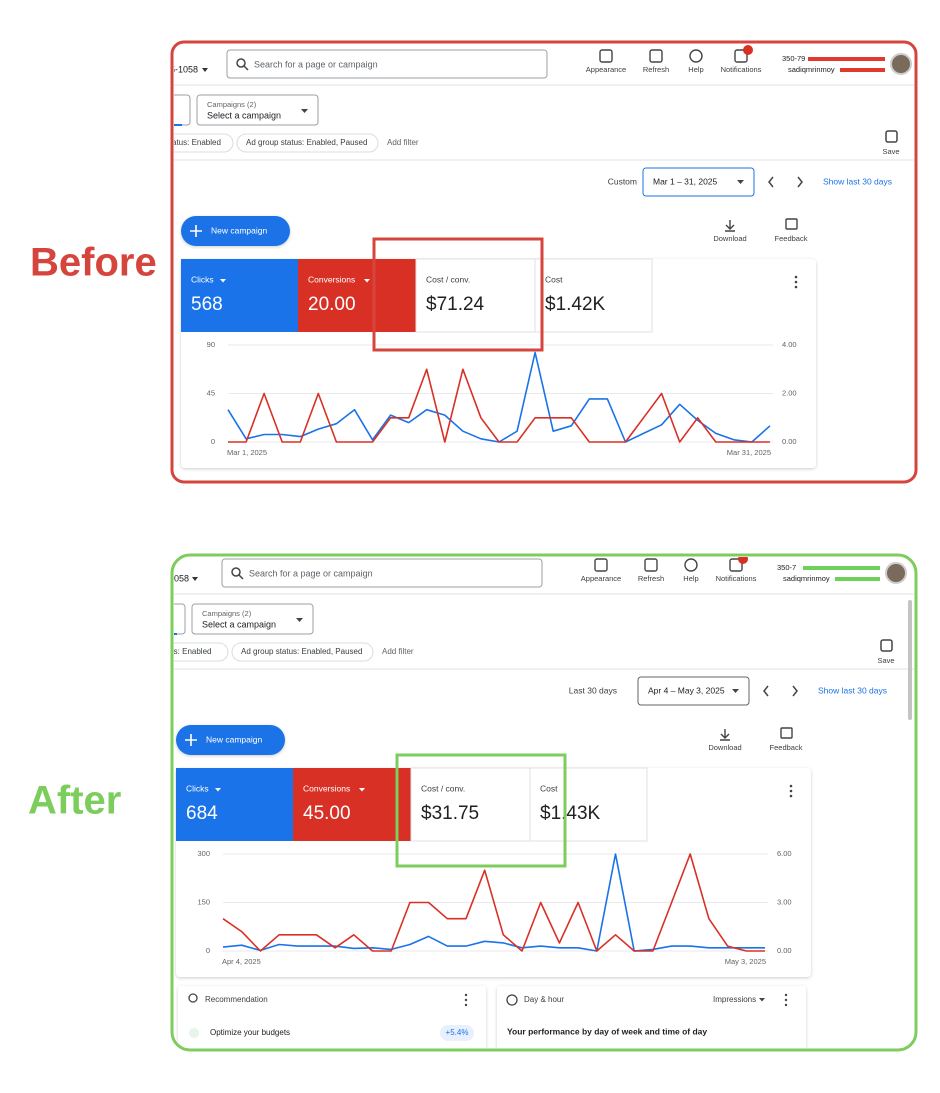 The width and height of the screenshot is (940, 1093). What do you see at coordinates (193, 998) in the screenshot?
I see `bulb-icon` at bounding box center [193, 998].